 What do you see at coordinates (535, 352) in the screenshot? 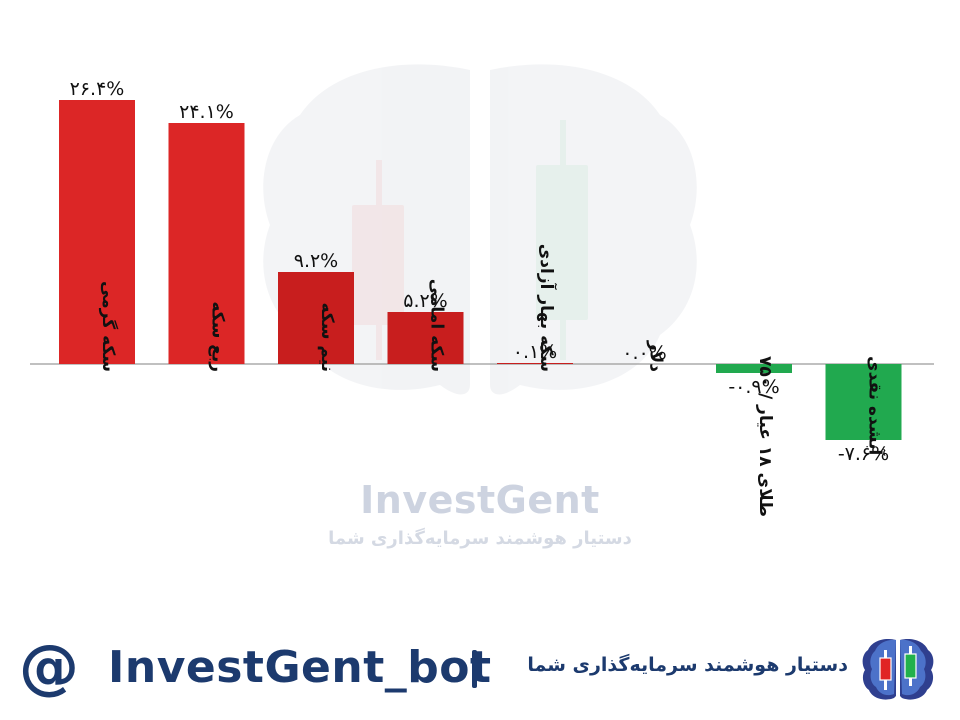
I see `data-label: ۰.۱%` at bounding box center [535, 352].